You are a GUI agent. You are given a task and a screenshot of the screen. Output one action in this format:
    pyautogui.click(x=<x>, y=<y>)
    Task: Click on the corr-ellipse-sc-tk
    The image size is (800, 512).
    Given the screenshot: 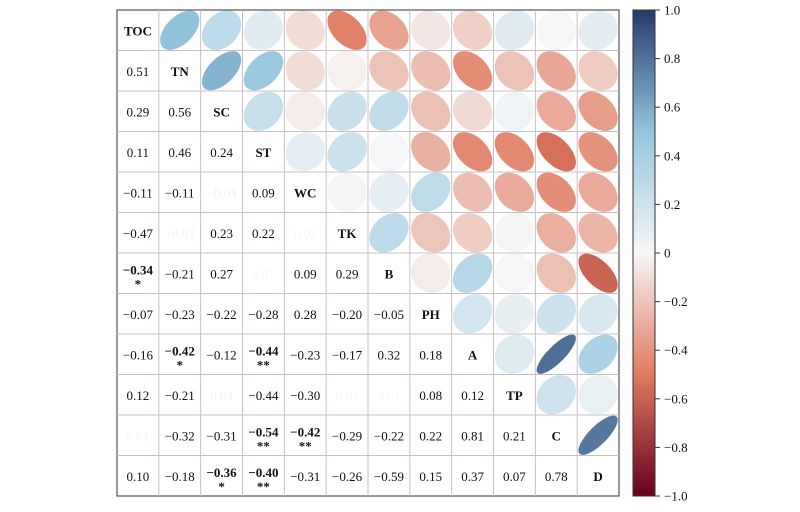 What is the action you would take?
    pyautogui.click(x=347, y=111)
    